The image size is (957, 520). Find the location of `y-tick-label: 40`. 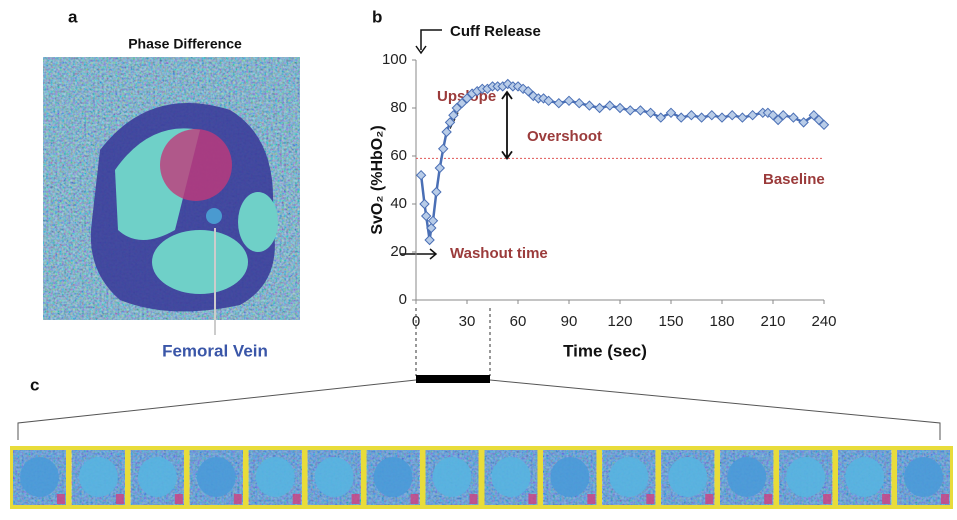

y-tick-label: 40 is located at coordinates (398, 203).